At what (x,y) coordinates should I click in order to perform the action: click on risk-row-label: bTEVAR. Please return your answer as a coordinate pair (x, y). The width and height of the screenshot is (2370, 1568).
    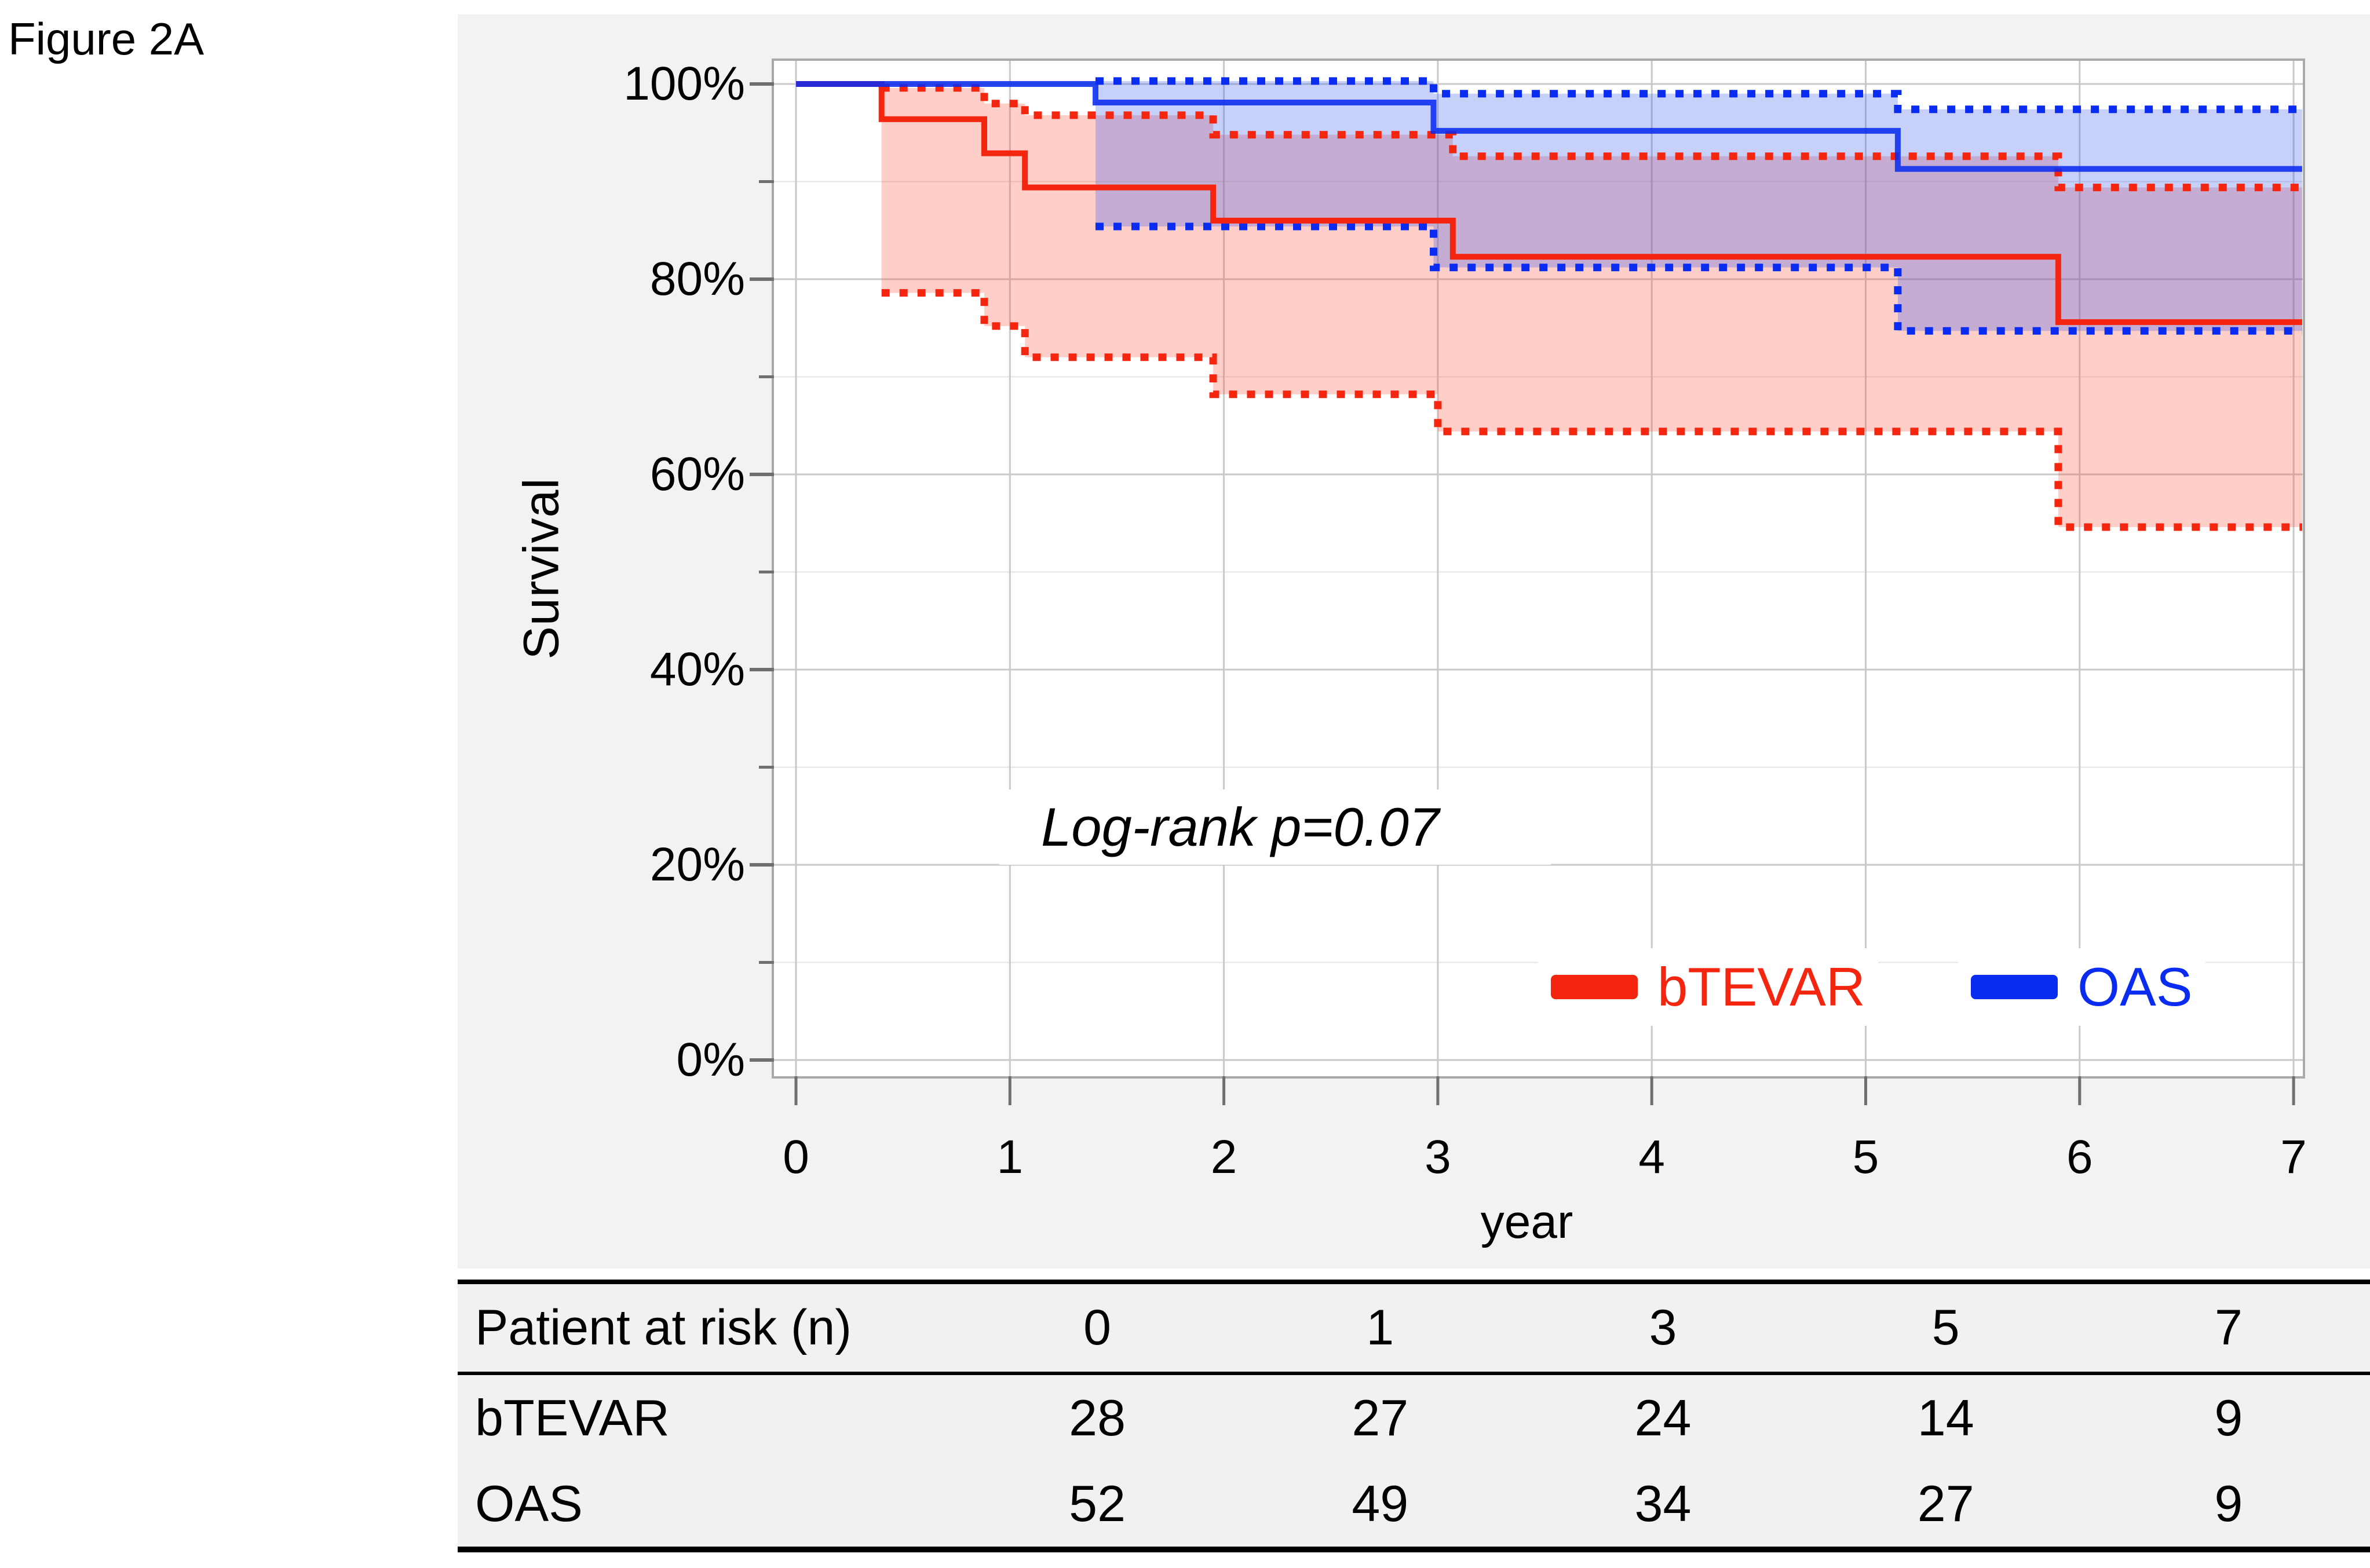
    Looking at the image, I should click on (572, 1417).